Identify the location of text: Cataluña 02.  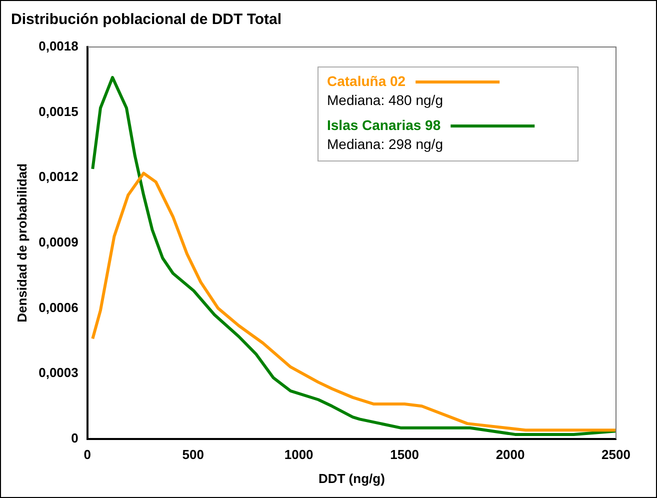
(366, 80).